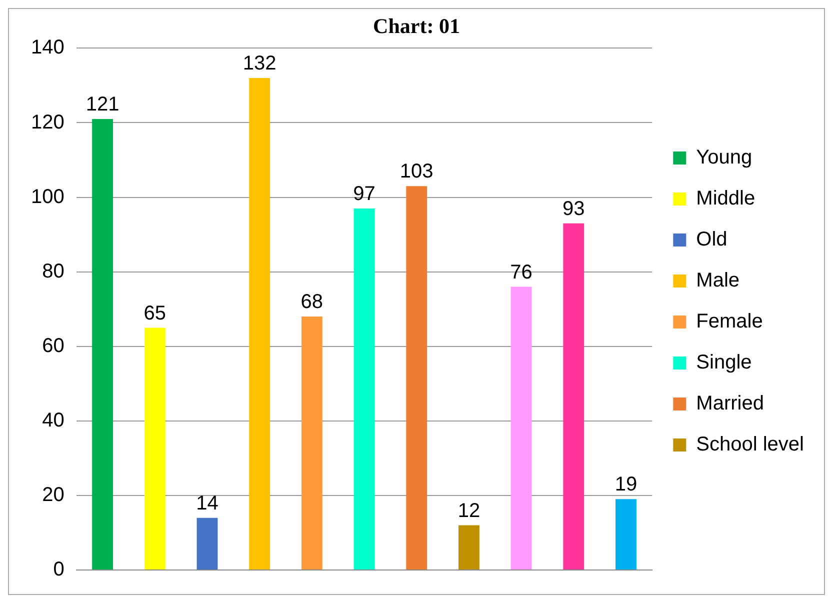 This screenshot has height=605, width=837. I want to click on data-label: 14, so click(207, 503).